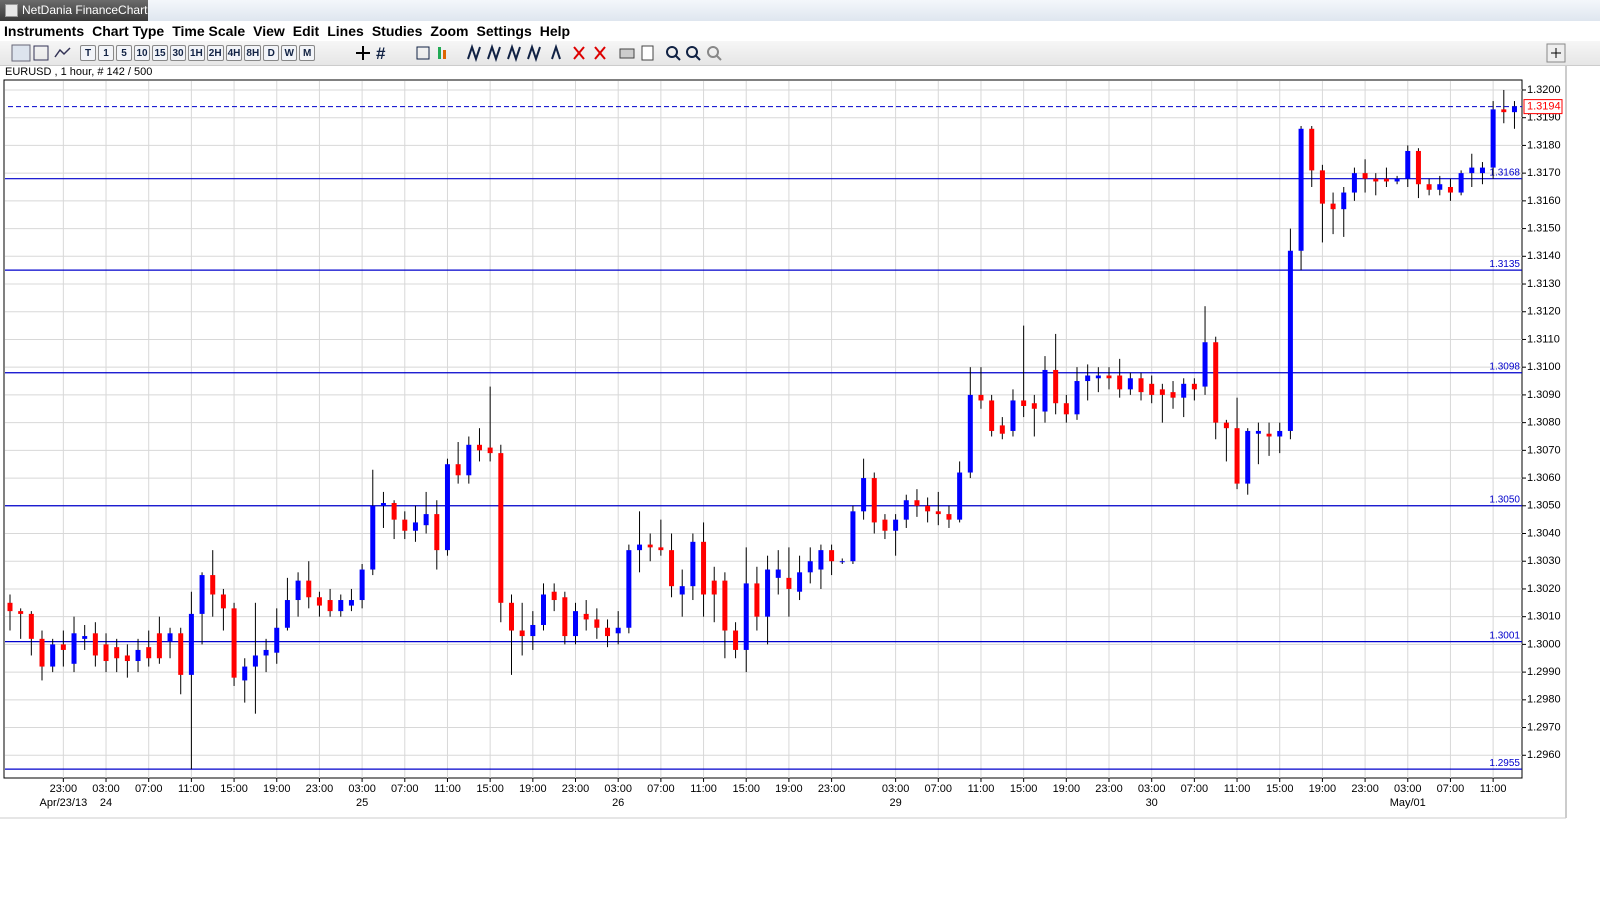 This screenshot has height=900, width=1600. What do you see at coordinates (746, 789) in the screenshot?
I see `x-tick-label: 15:00` at bounding box center [746, 789].